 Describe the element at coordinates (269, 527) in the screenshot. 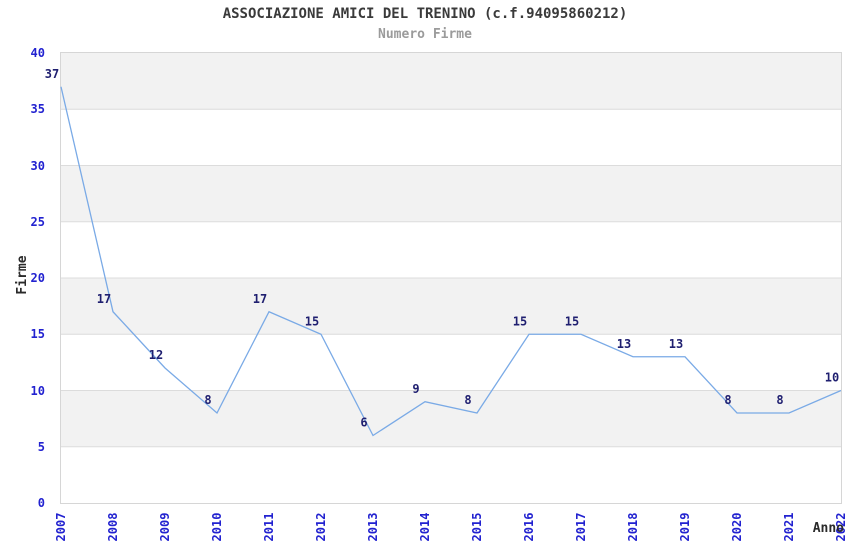

I see `x-tick-label: 2011` at that location.